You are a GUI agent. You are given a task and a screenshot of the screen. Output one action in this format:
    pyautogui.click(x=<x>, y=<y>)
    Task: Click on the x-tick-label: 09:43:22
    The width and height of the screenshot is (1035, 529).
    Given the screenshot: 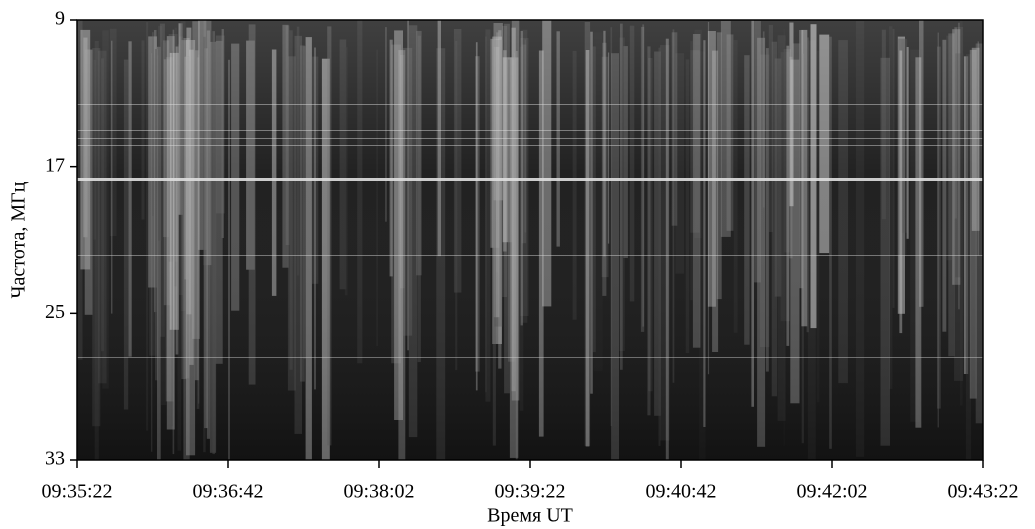 What is the action you would take?
    pyautogui.click(x=982, y=492)
    